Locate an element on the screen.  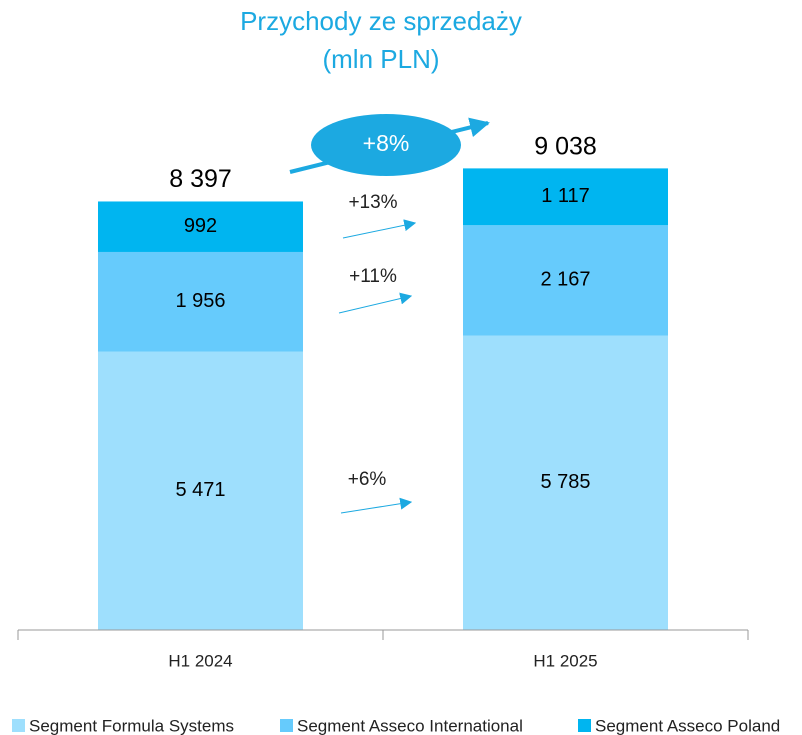
growth-badge is located at coordinates (386, 145).